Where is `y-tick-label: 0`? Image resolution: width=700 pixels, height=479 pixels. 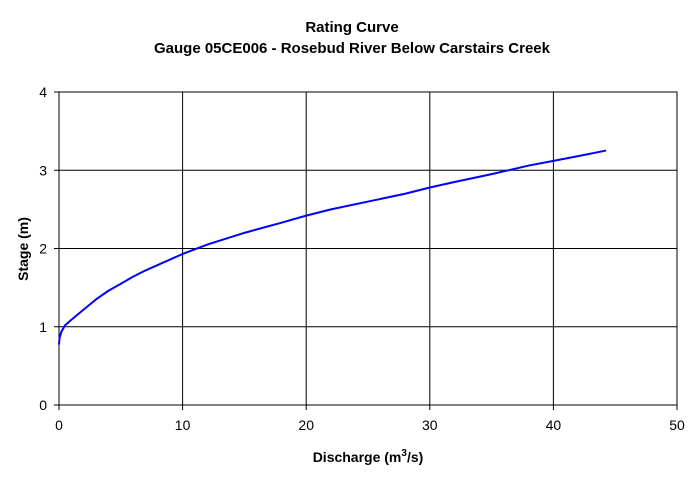
y-tick-label: 0 is located at coordinates (43, 405).